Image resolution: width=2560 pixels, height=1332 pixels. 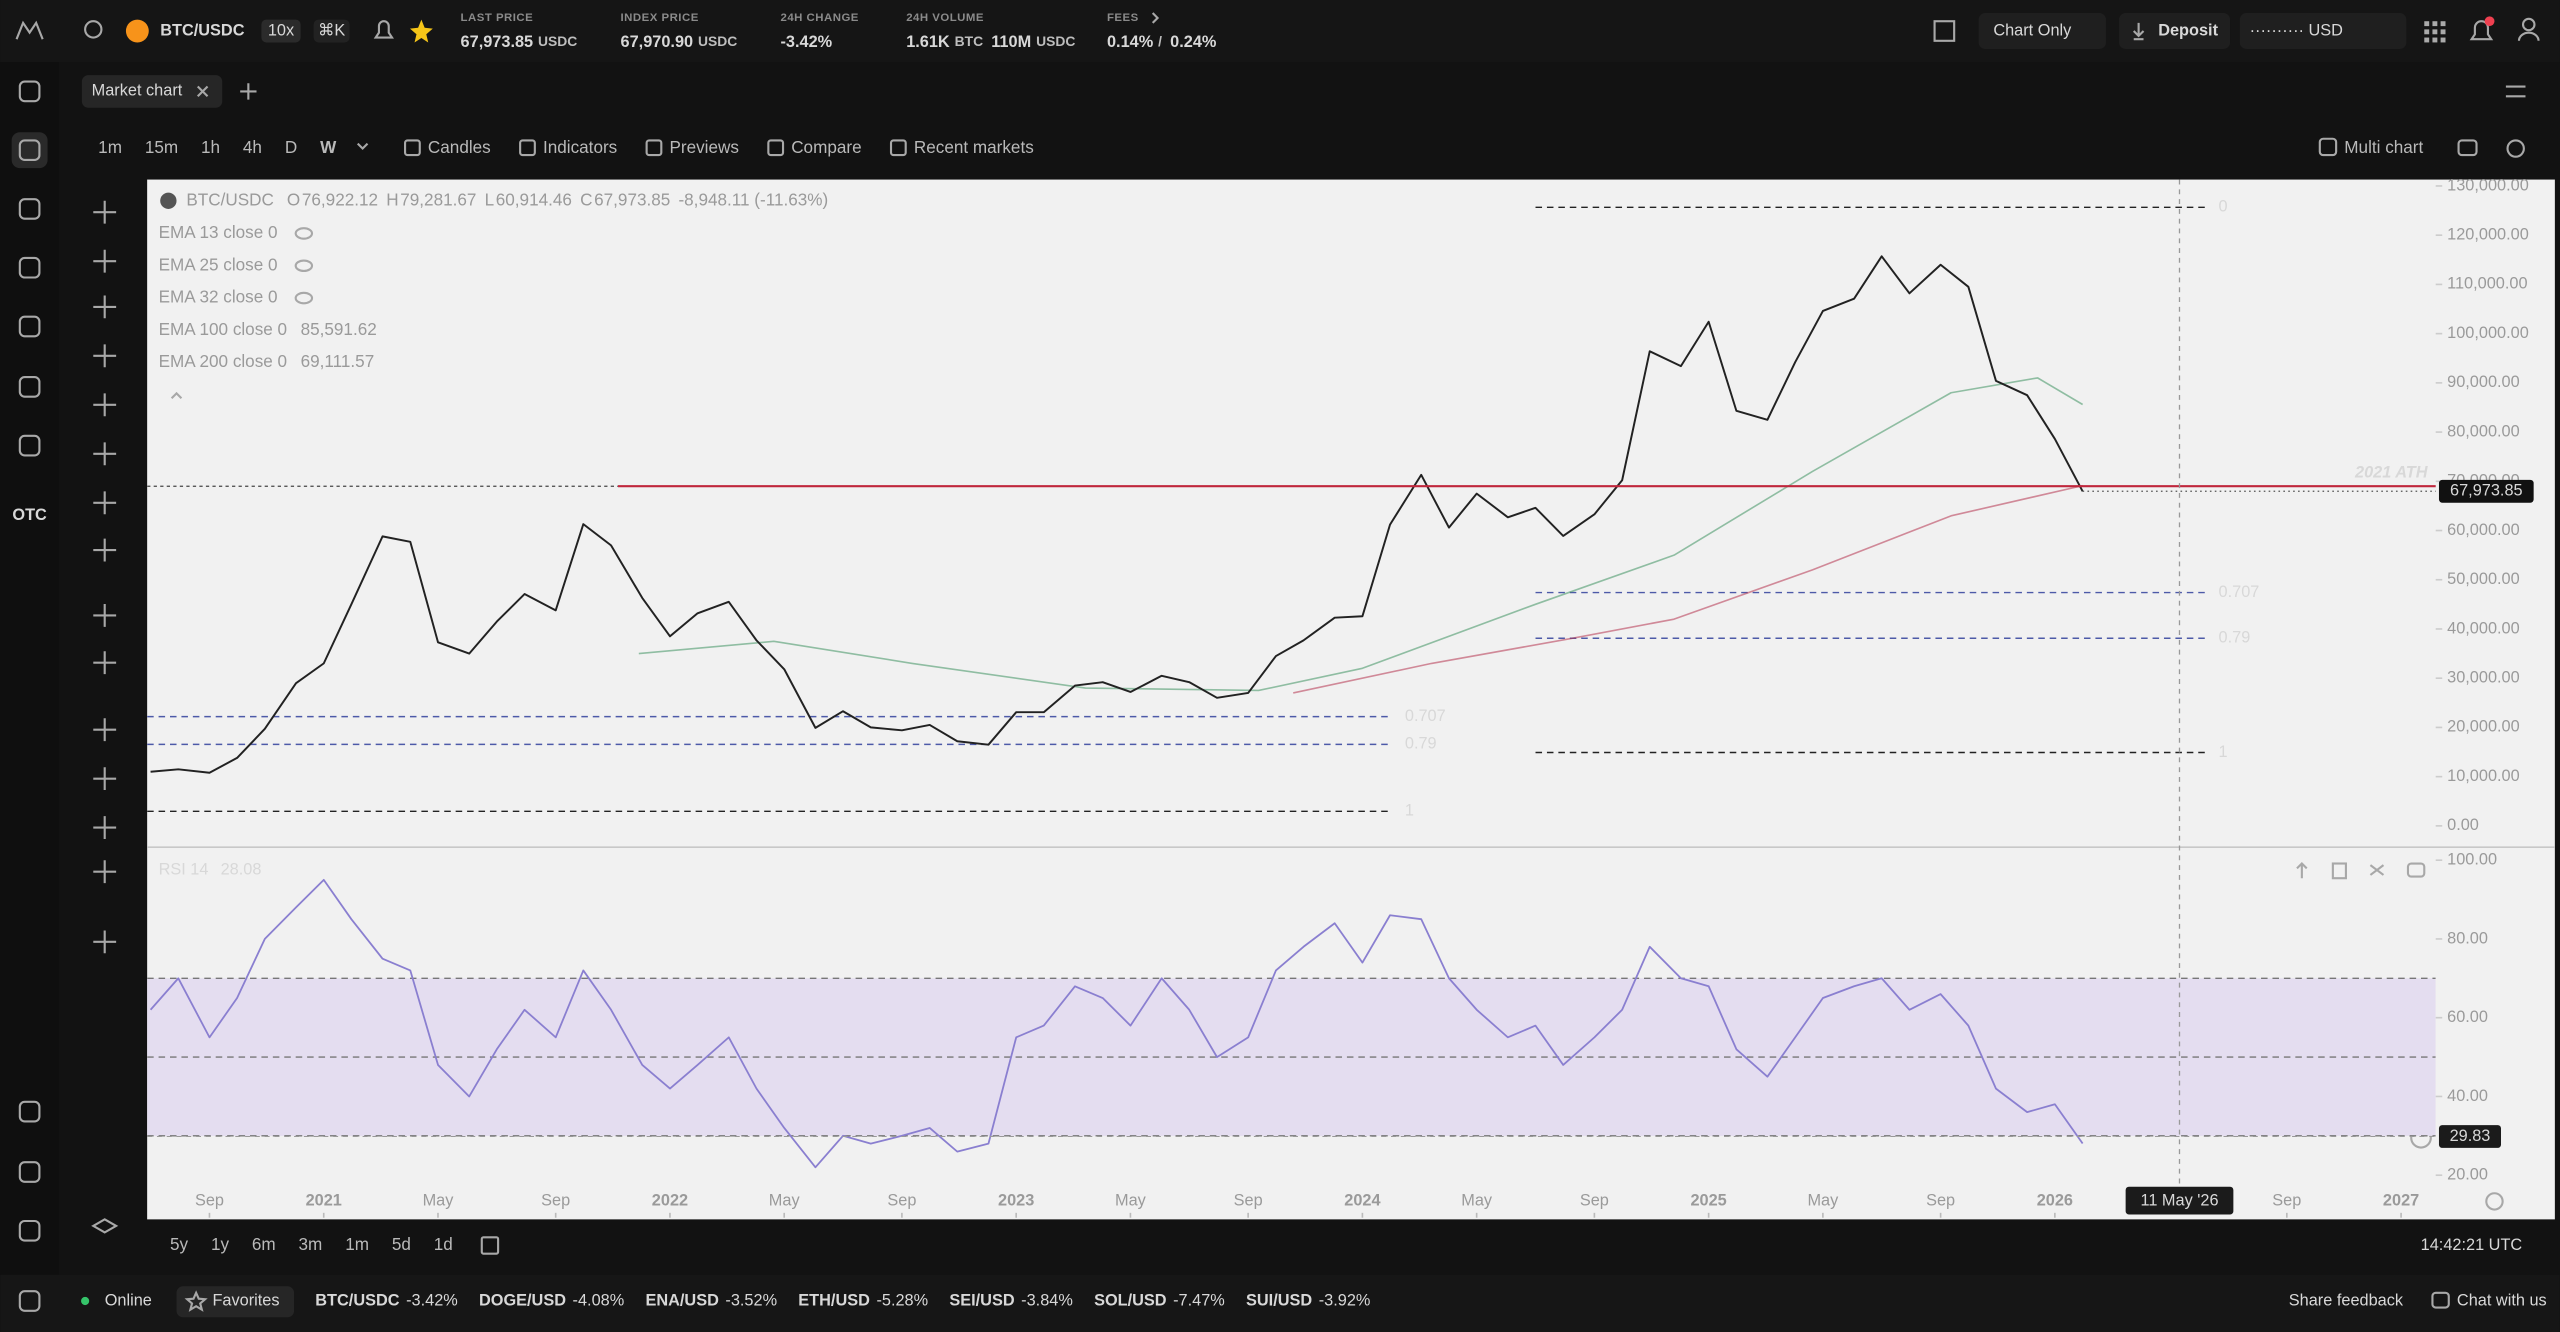 What do you see at coordinates (490, 1245) in the screenshot?
I see `calendar-icon` at bounding box center [490, 1245].